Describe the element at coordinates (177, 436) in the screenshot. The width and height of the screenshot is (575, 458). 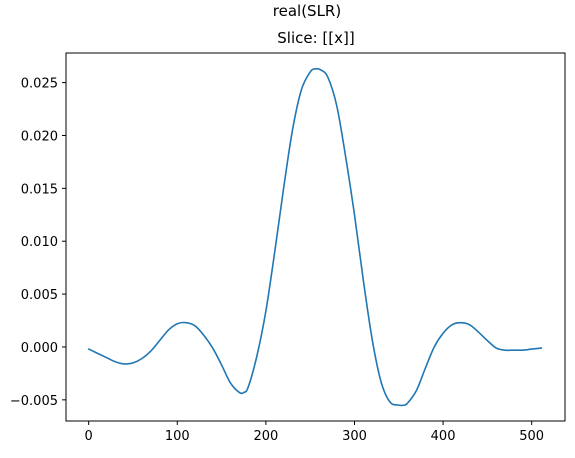
I see `x-tick-label: 100` at that location.